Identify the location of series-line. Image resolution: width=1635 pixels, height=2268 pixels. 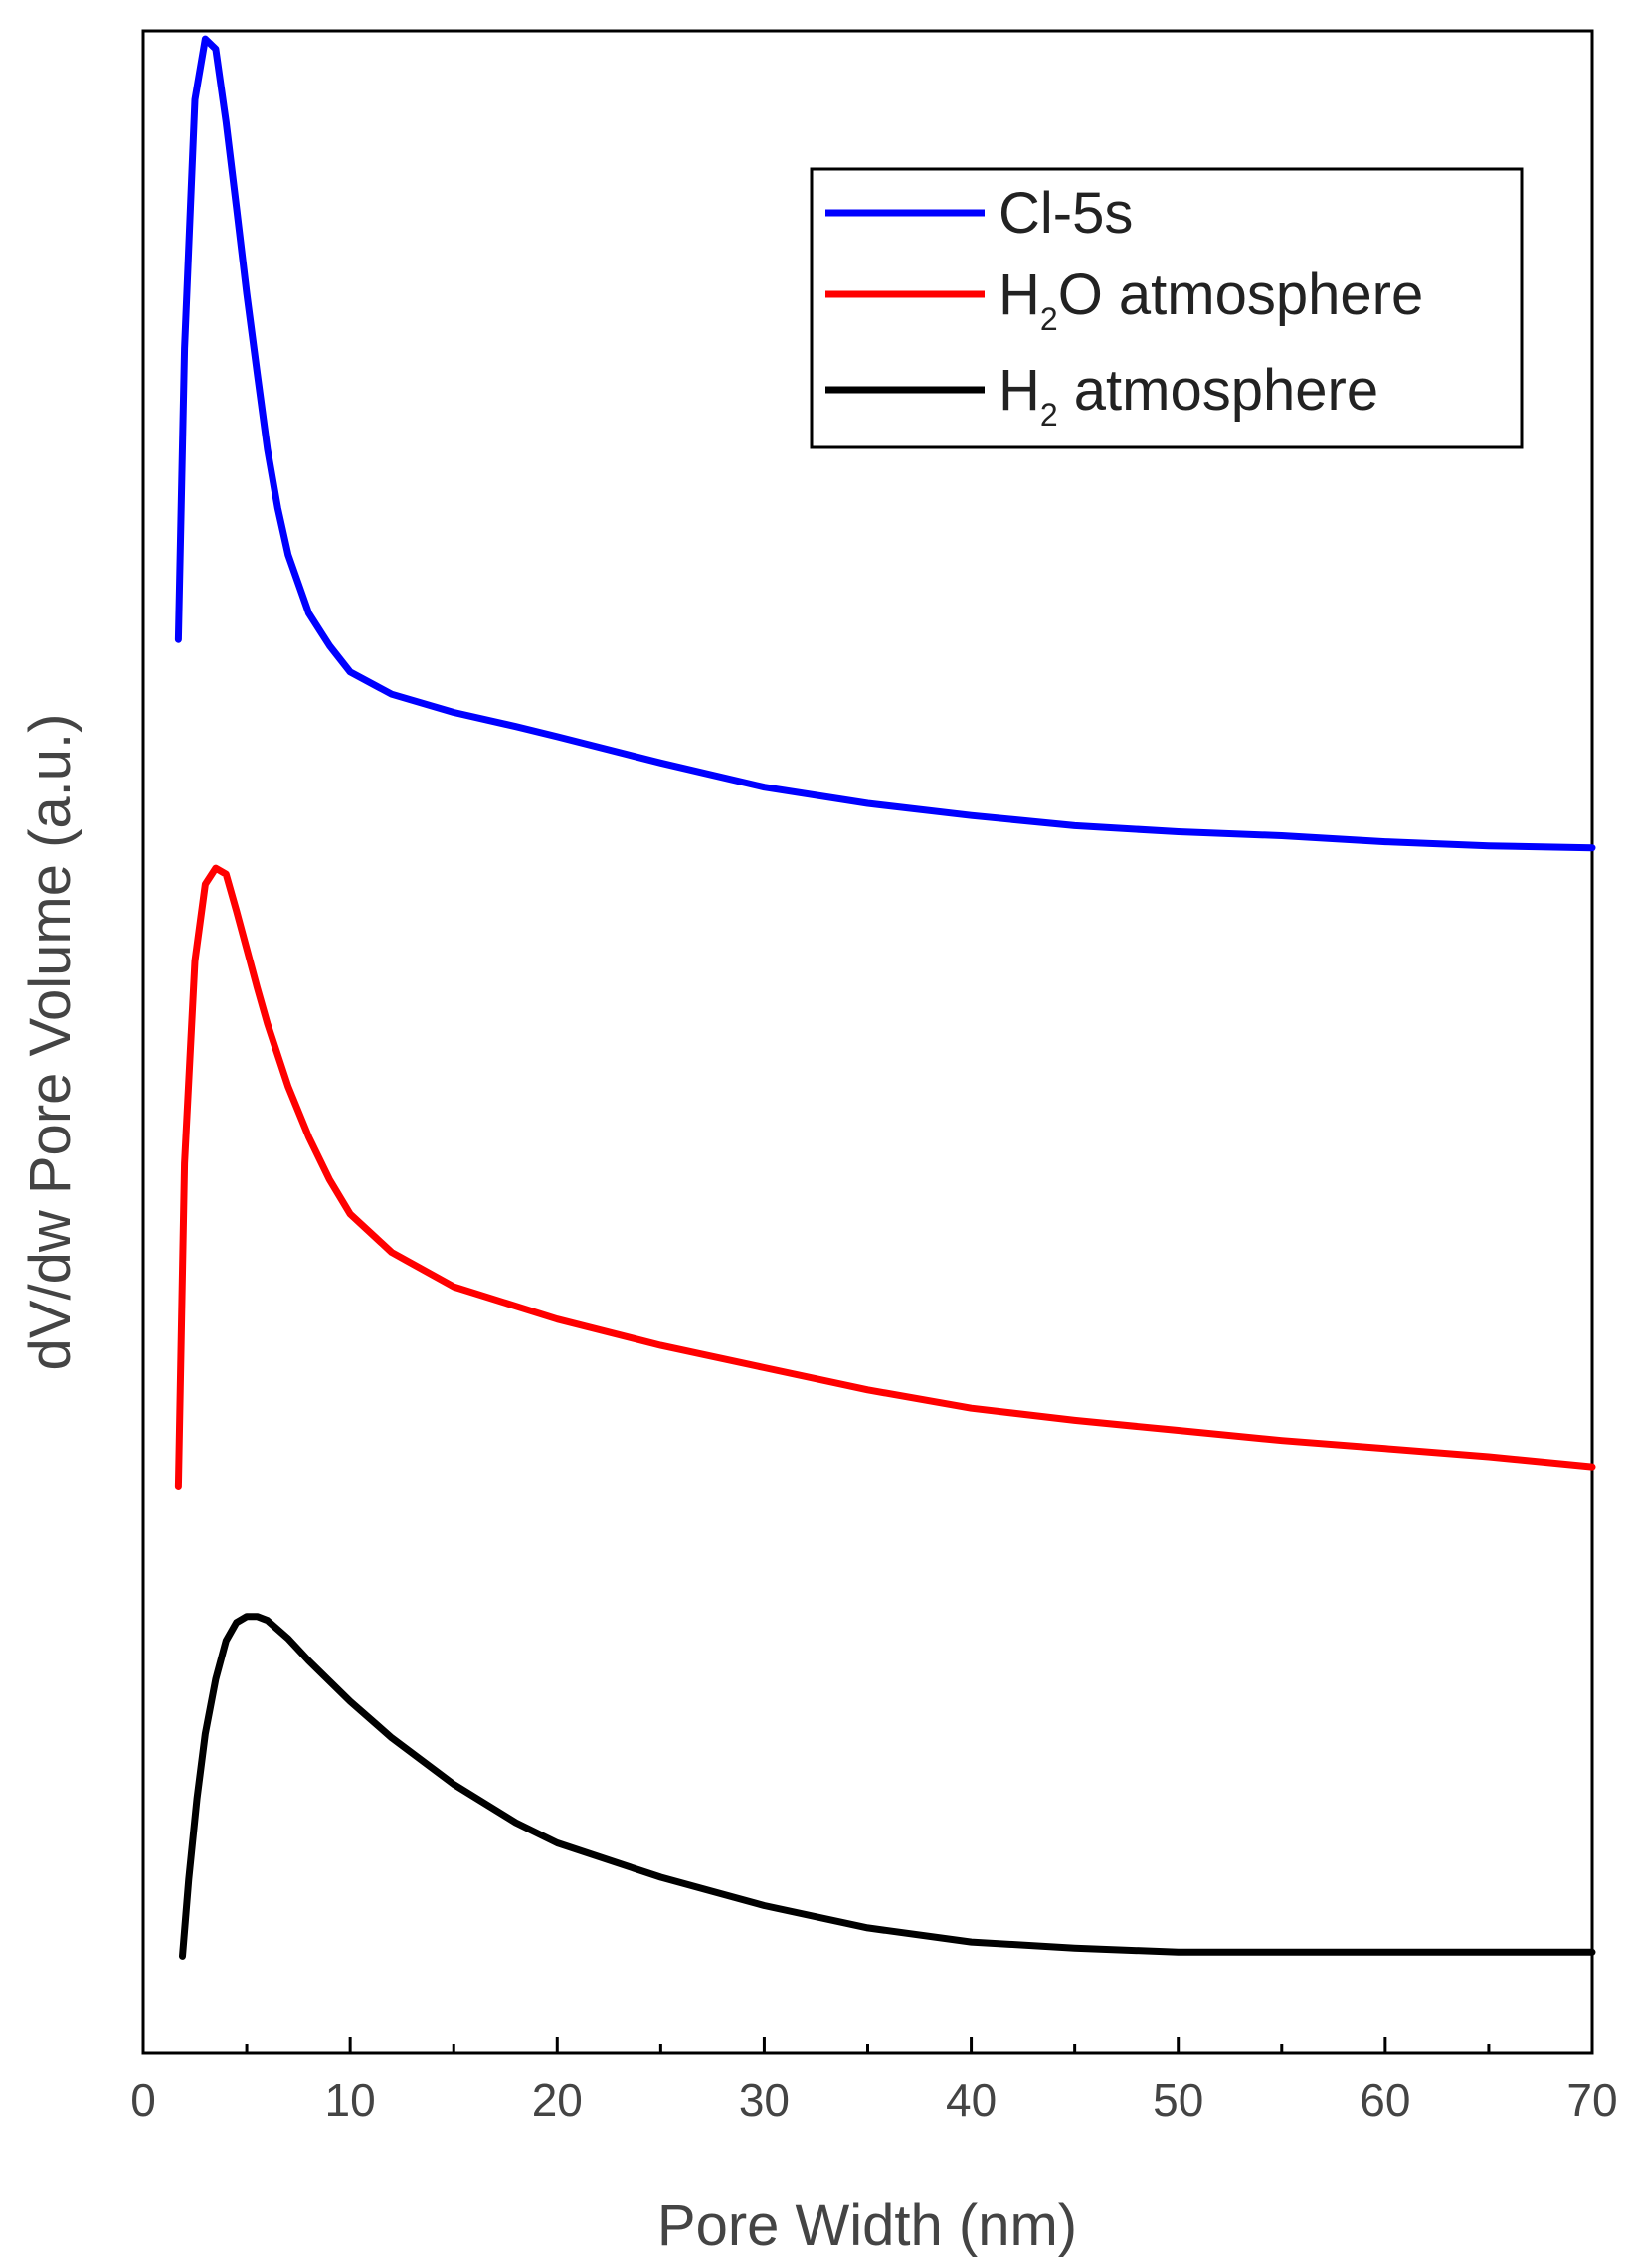
(888, 1786).